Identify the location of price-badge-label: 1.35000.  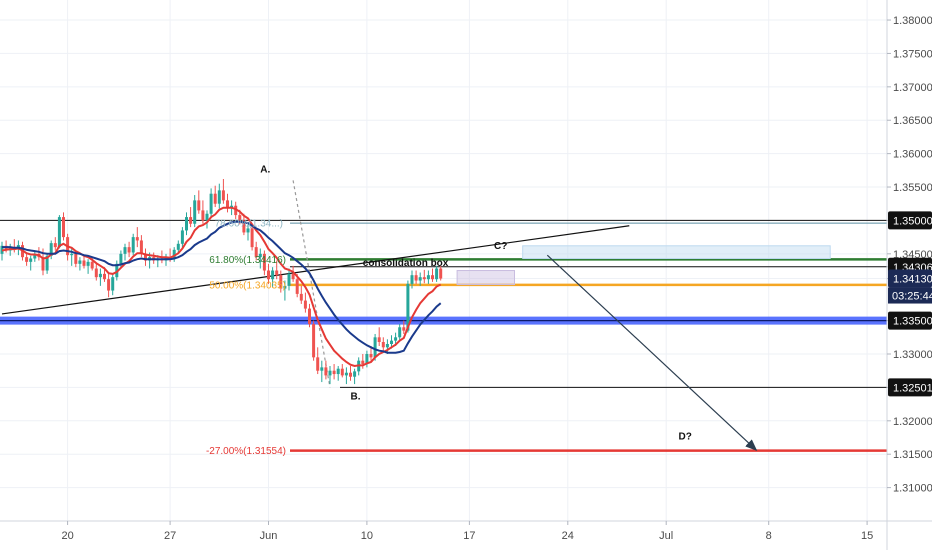
(912, 221).